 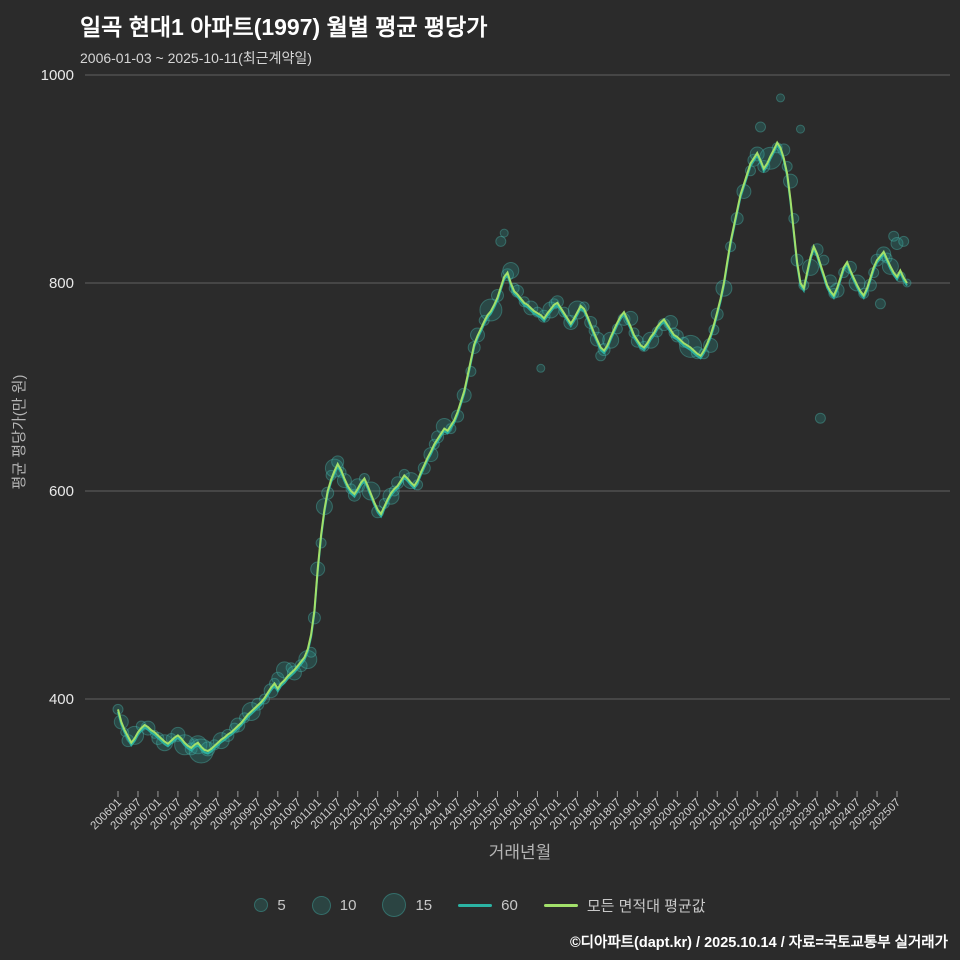 I want to click on legend-label: 10, so click(x=348, y=905).